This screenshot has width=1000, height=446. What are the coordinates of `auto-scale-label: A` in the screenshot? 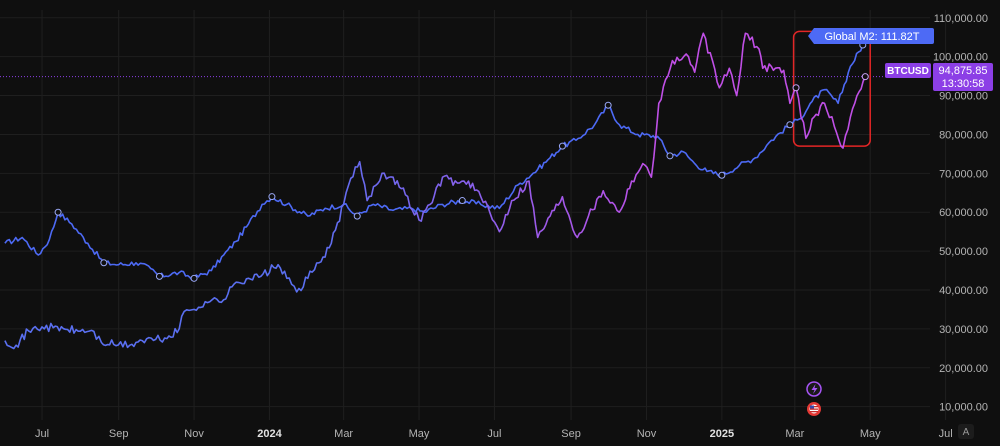 It's located at (966, 432).